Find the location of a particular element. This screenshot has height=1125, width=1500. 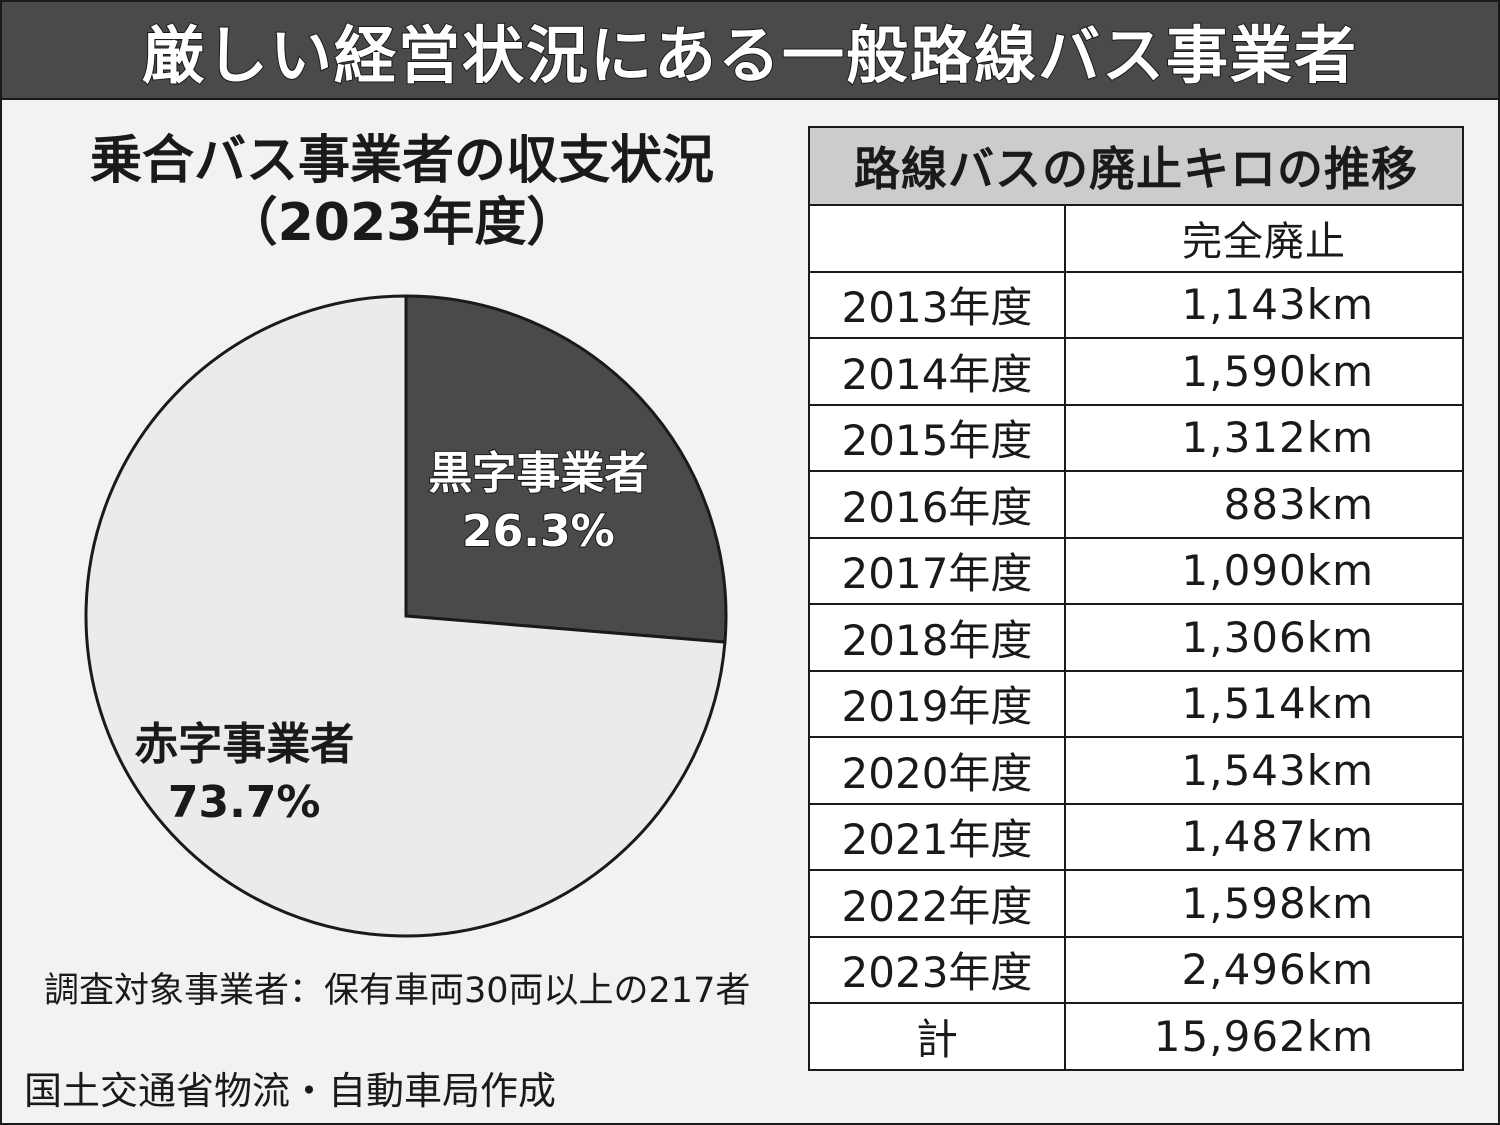

year-cell: 2014年度 is located at coordinates (937, 371).